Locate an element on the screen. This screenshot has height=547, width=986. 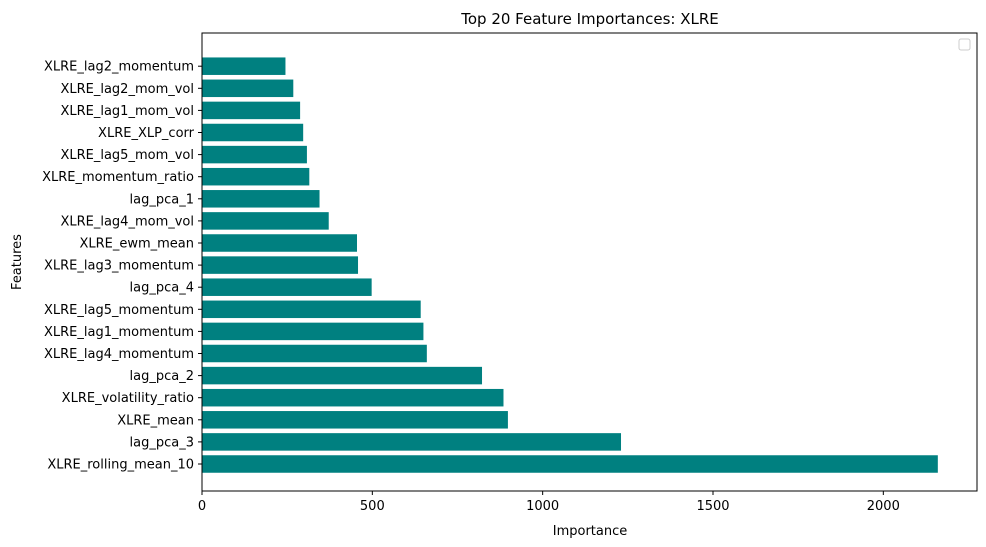
x-ticks: 0 500 1000 1500 2000 is located at coordinates (549, 502).